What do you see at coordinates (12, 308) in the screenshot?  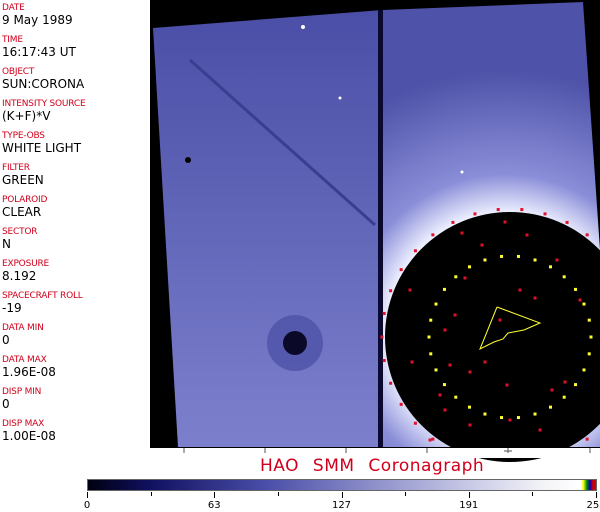 I see `field-value: -19` at bounding box center [12, 308].